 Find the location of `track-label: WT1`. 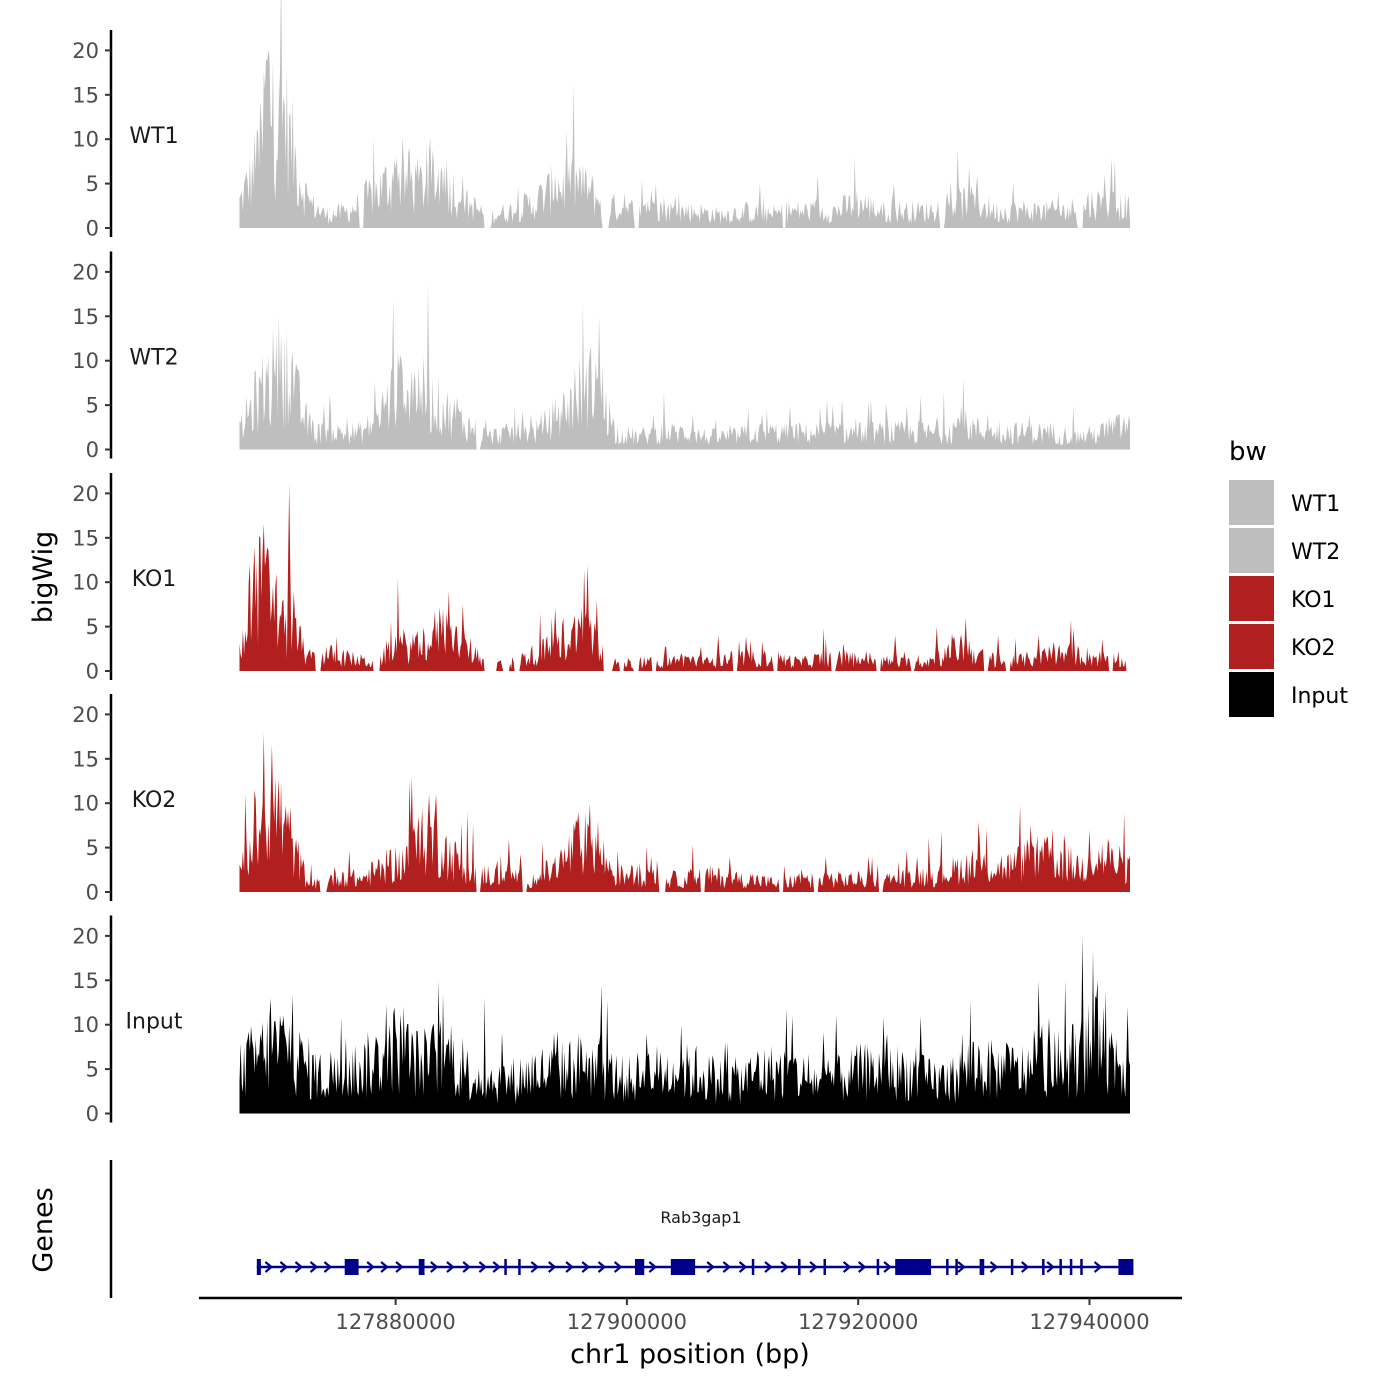

track-label: WT1 is located at coordinates (153, 136).